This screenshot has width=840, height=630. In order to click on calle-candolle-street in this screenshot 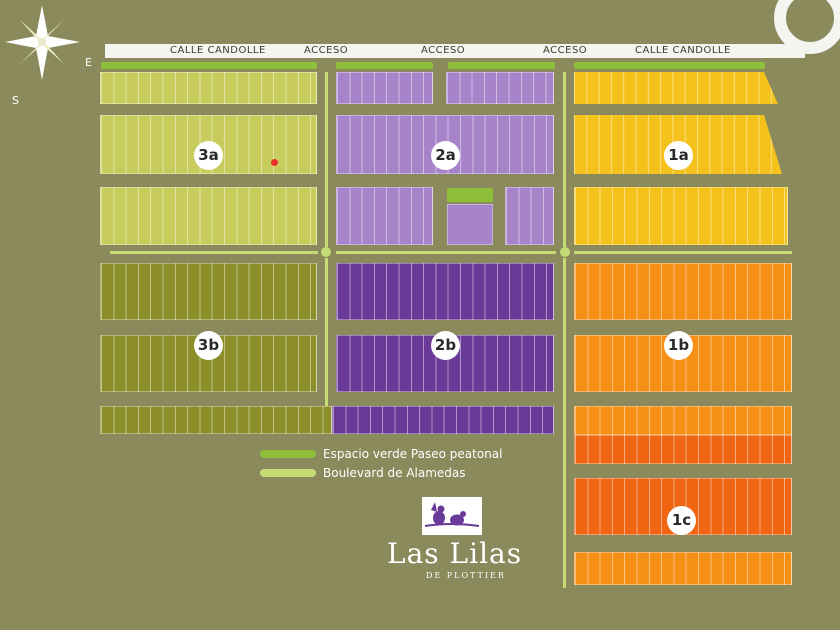, I will do `click(455, 51)`.